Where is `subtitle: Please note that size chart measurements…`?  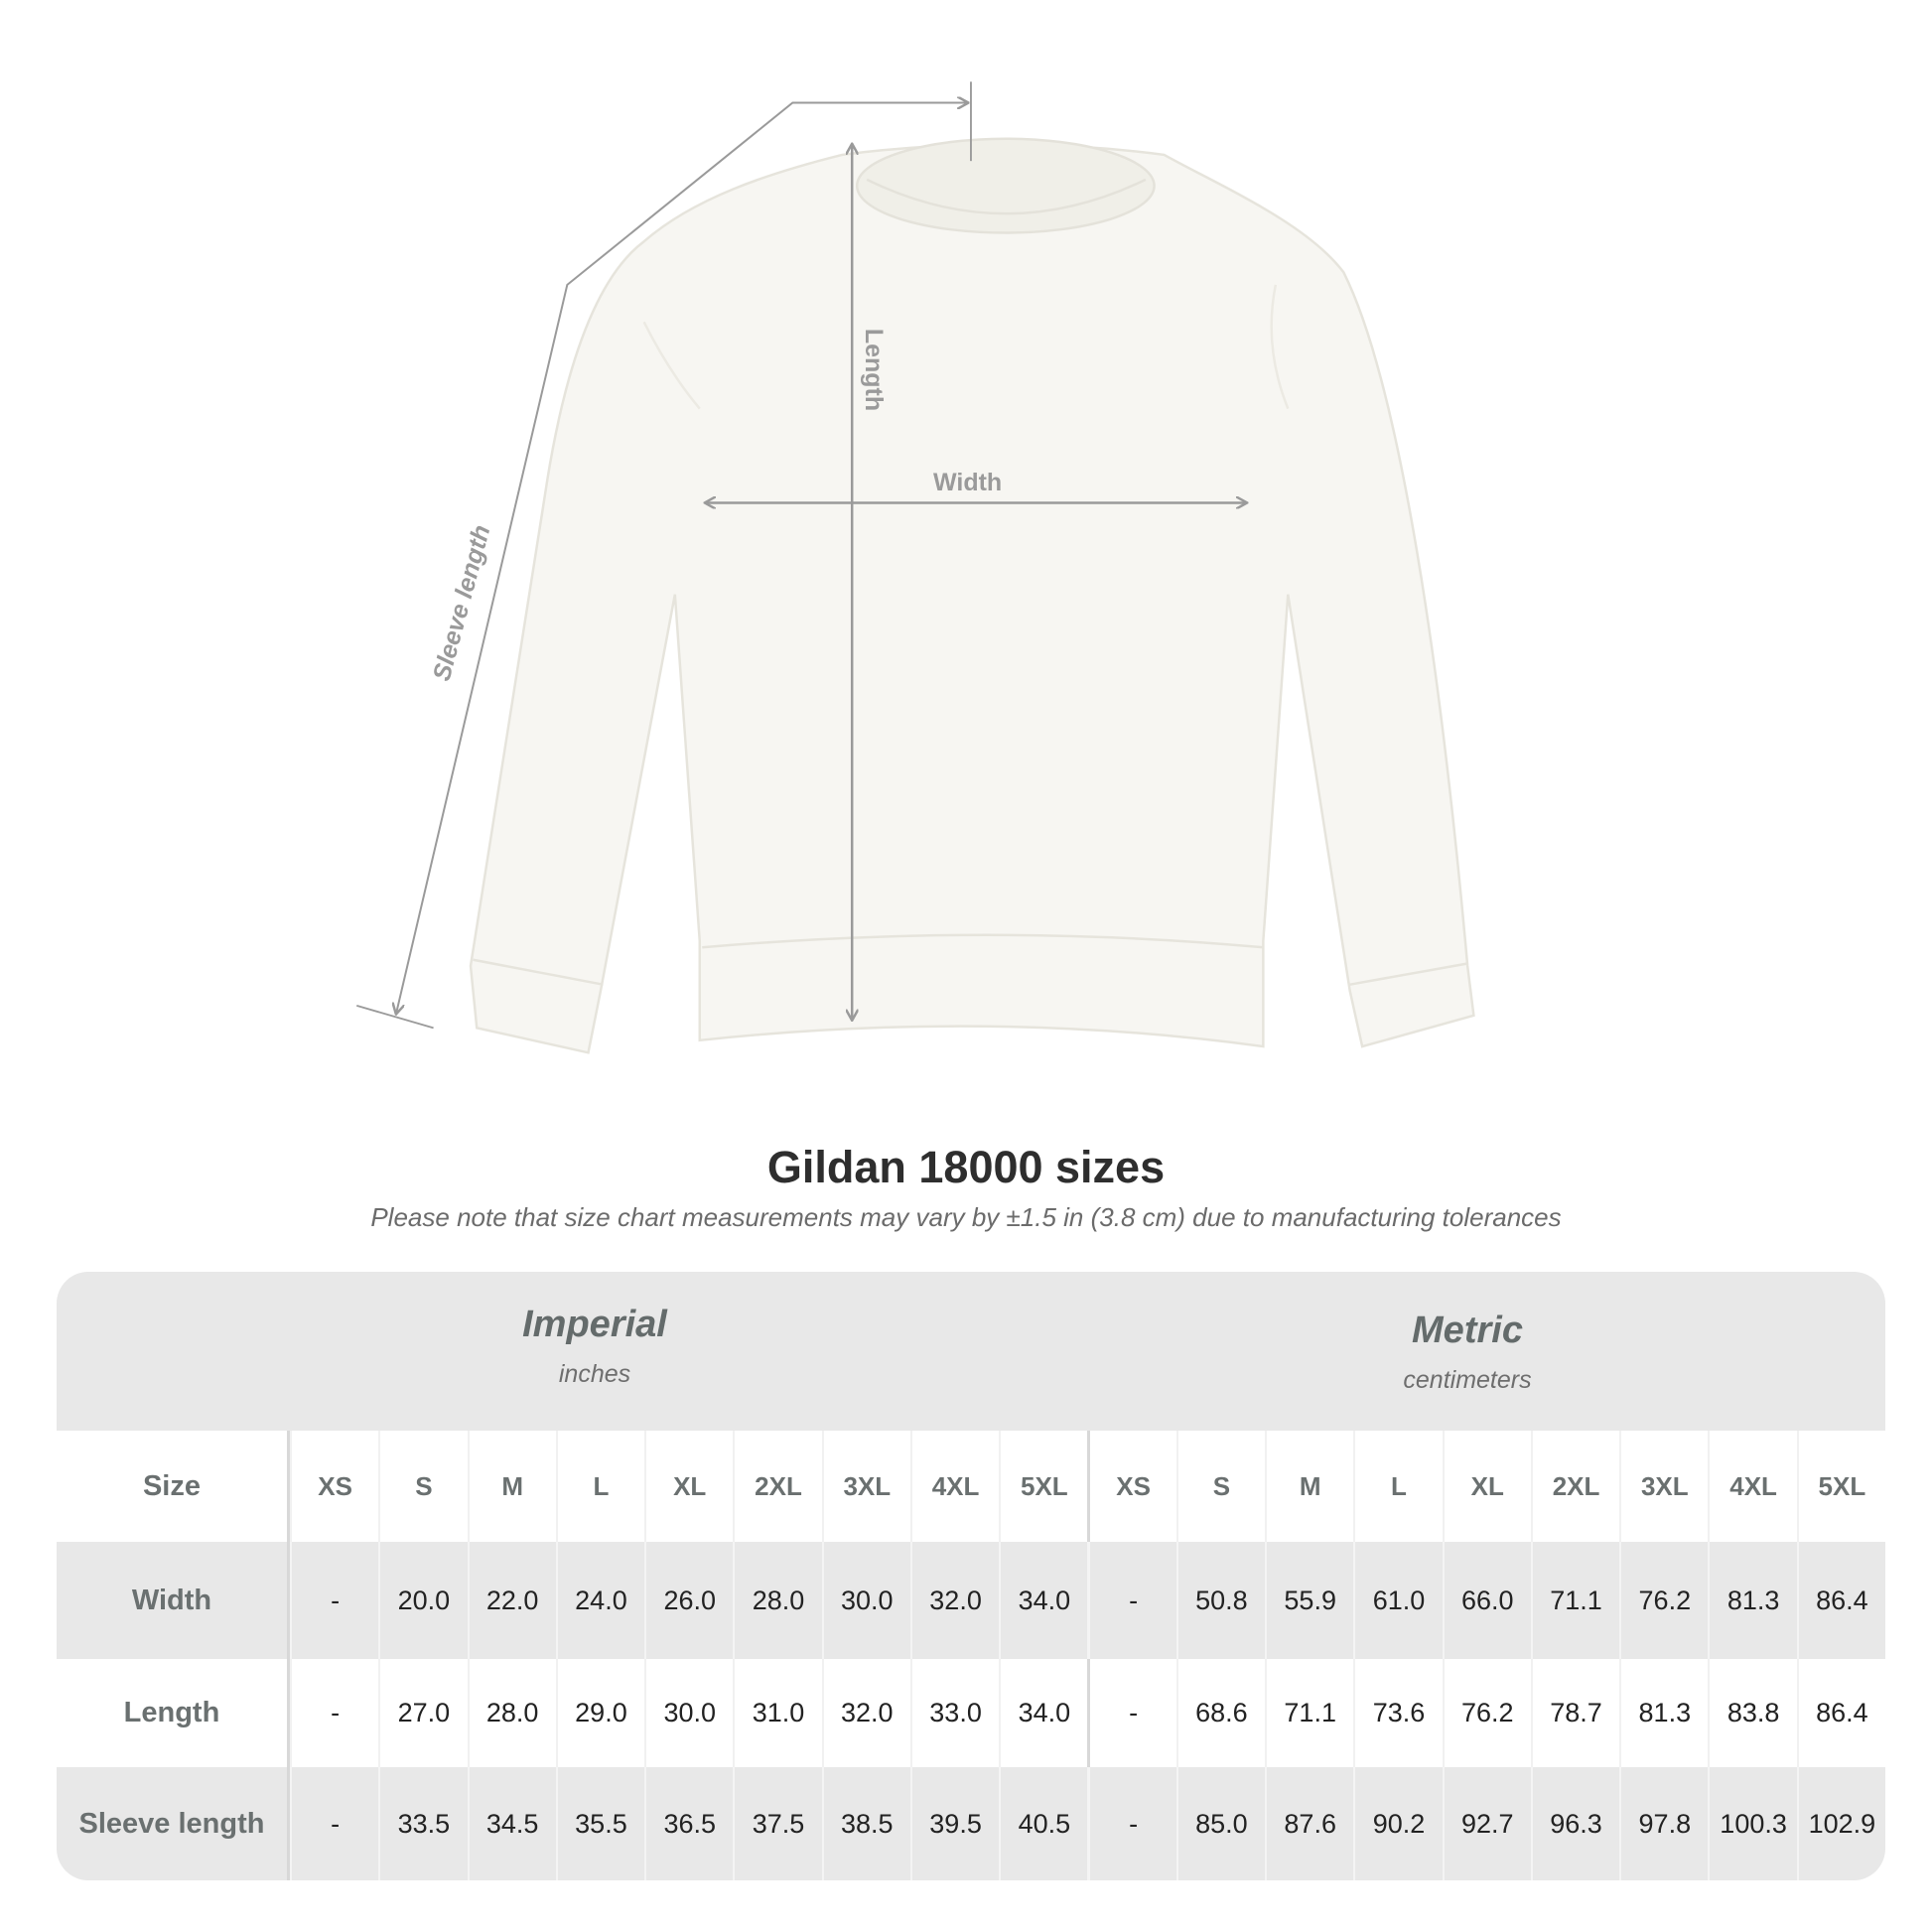
subtitle: Please note that size chart measurements… is located at coordinates (966, 1217).